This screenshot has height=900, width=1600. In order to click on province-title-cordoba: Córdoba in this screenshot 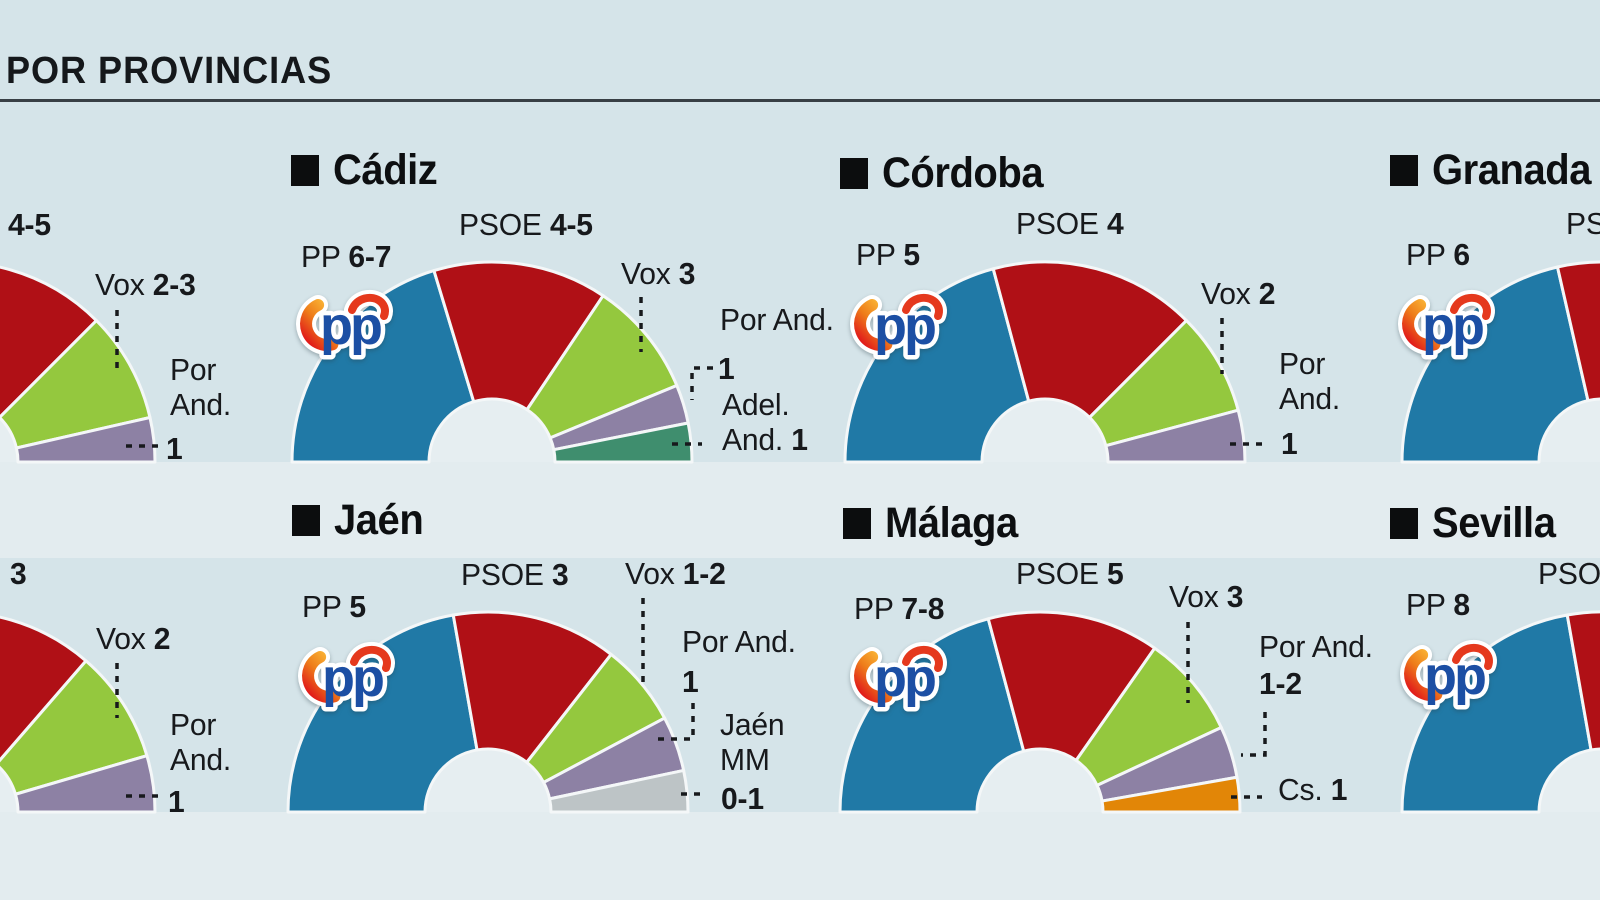, I will do `click(947, 173)`.